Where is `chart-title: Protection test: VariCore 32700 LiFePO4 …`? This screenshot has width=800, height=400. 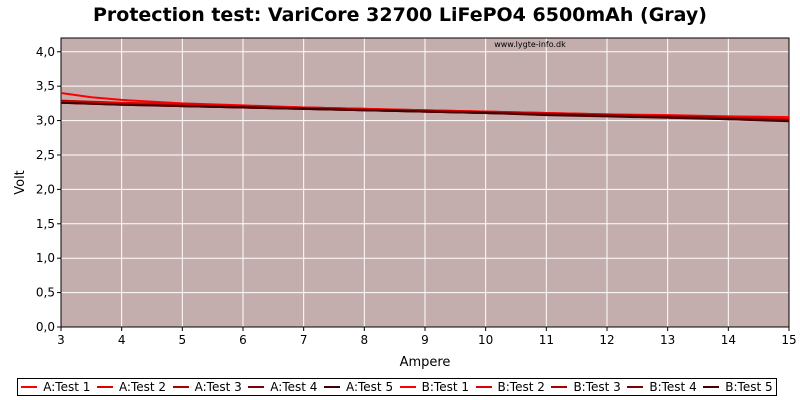 chart-title: Protection test: VariCore 32700 LiFePO4 … is located at coordinates (399, 15).